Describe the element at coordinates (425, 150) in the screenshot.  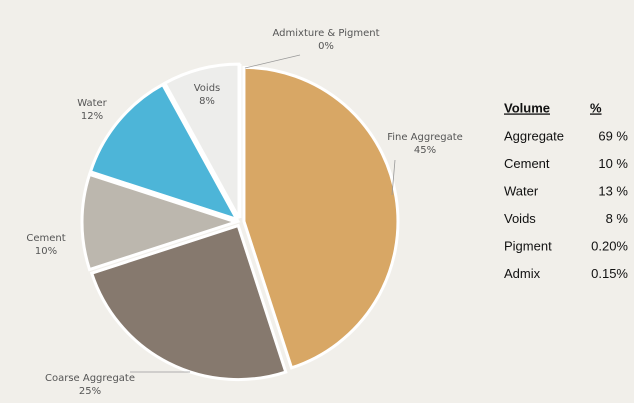
I see `slice-percent: 45%` at that location.